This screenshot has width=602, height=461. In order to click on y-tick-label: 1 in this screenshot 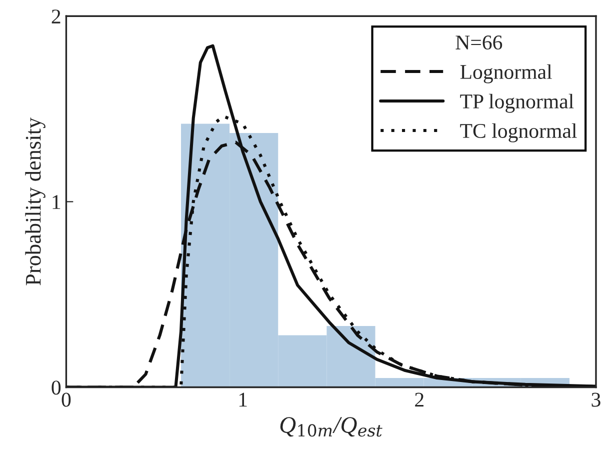, I will do `click(56, 202)`.